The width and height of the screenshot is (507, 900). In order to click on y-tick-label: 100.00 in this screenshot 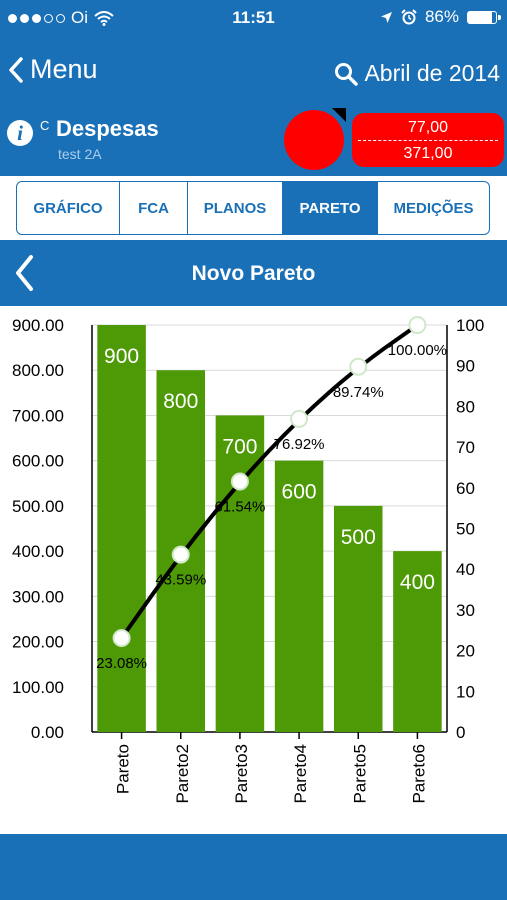, I will do `click(38, 687)`.